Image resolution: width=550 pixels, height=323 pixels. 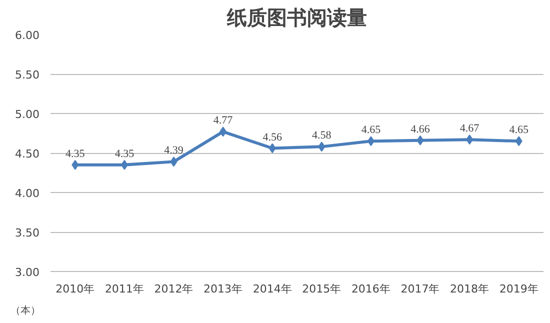 I want to click on data-label: 4.67, so click(x=470, y=128).